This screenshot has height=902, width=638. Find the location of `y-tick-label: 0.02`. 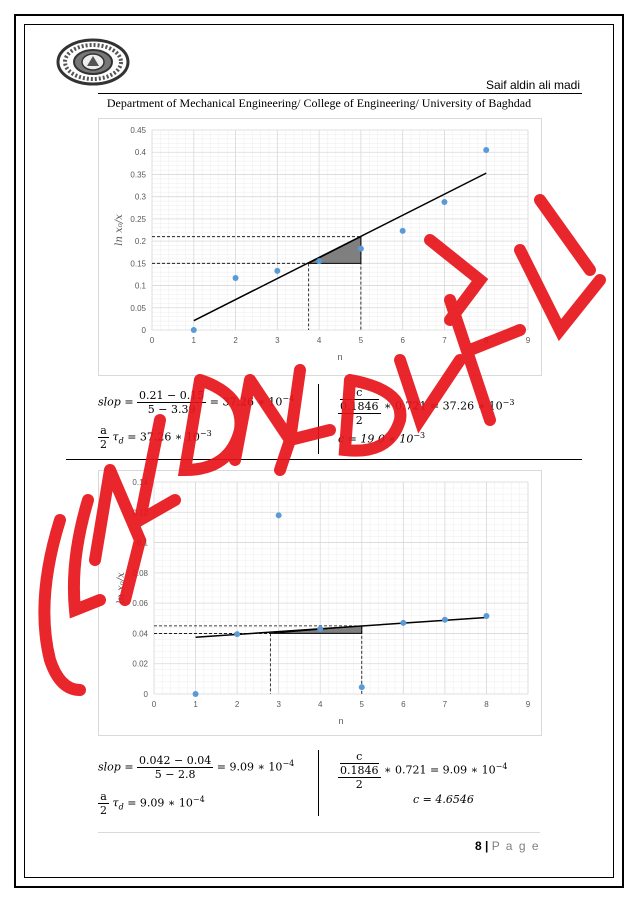

y-tick-label: 0.02 is located at coordinates (140, 664).